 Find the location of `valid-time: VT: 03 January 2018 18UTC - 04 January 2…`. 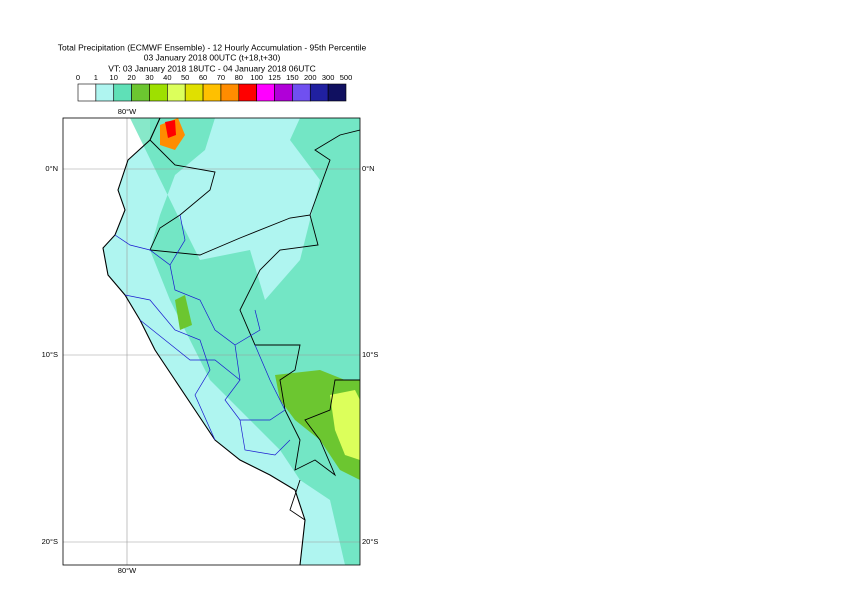

valid-time: VT: 03 January 2018 18UTC - 04 January 2… is located at coordinates (211, 68).